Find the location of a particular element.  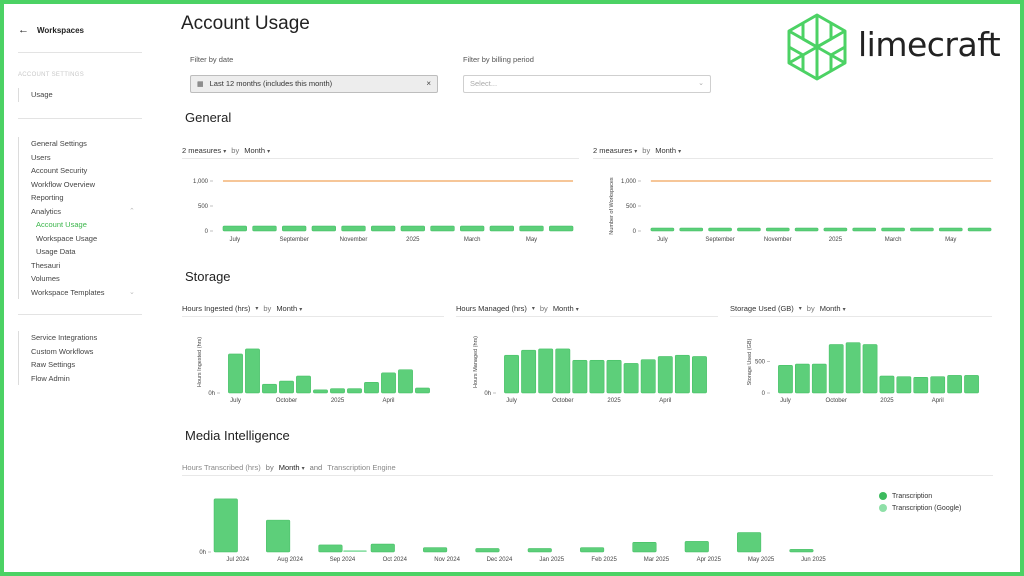

general-right-header: 2 measures ▾ by Month ▾ is located at coordinates (793, 151).